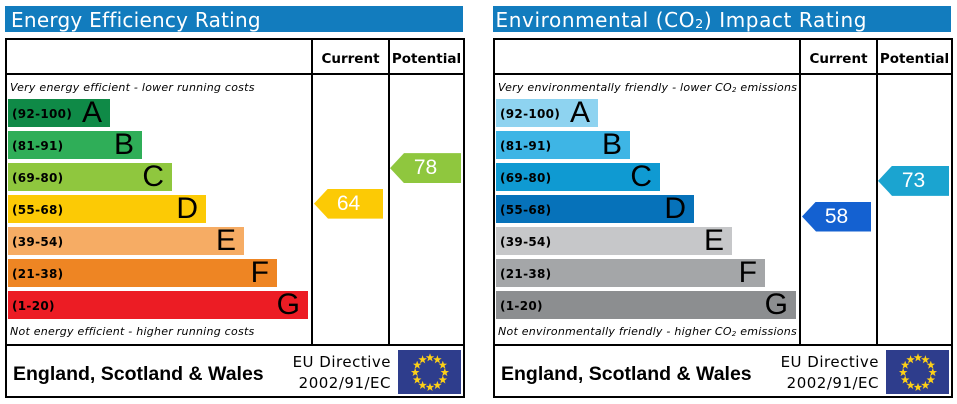 The image size is (957, 404). I want to click on energy-efficiency-title-bar: Energy Efficiency Rating, so click(234, 19).